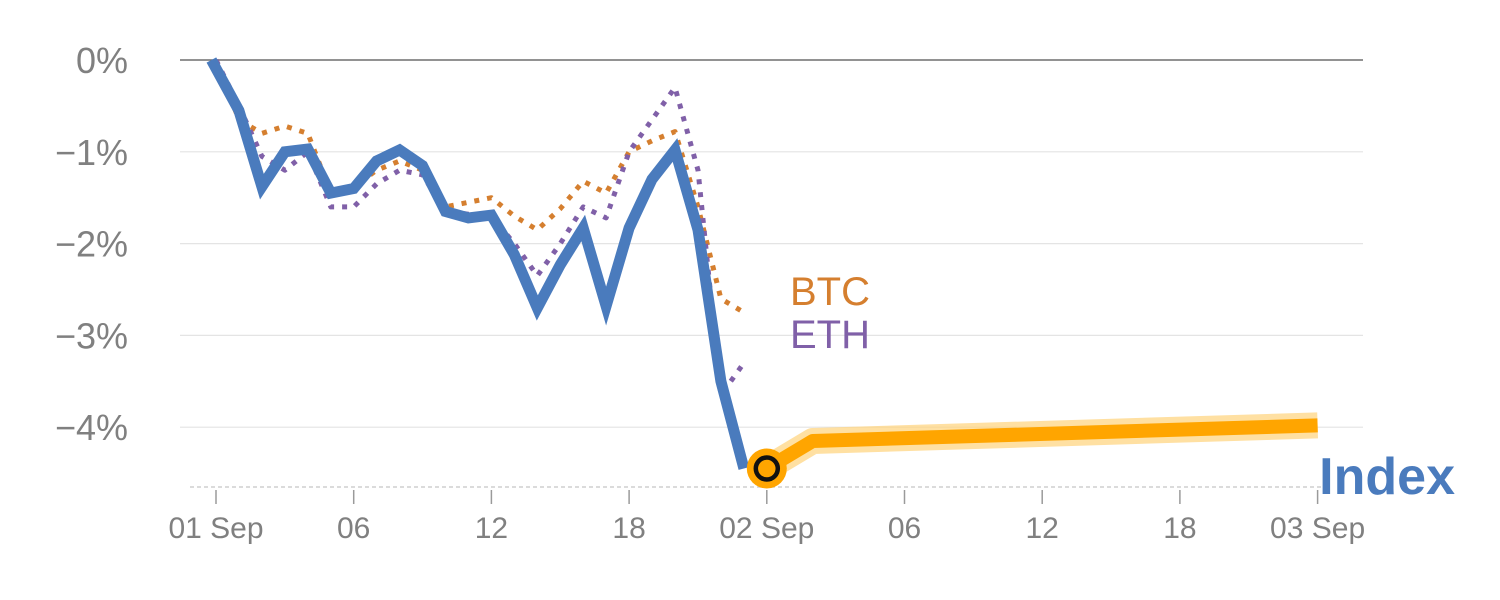  I want to click on forecast-band, so click(1039, 446).